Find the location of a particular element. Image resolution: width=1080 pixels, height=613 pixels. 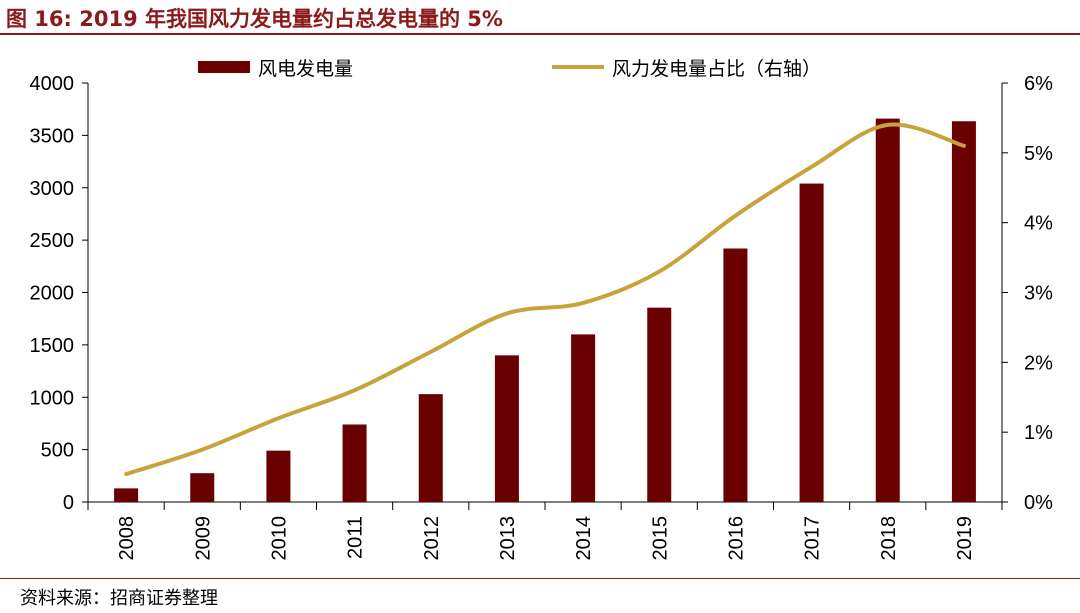

legend-swatch-bar is located at coordinates (224, 67).